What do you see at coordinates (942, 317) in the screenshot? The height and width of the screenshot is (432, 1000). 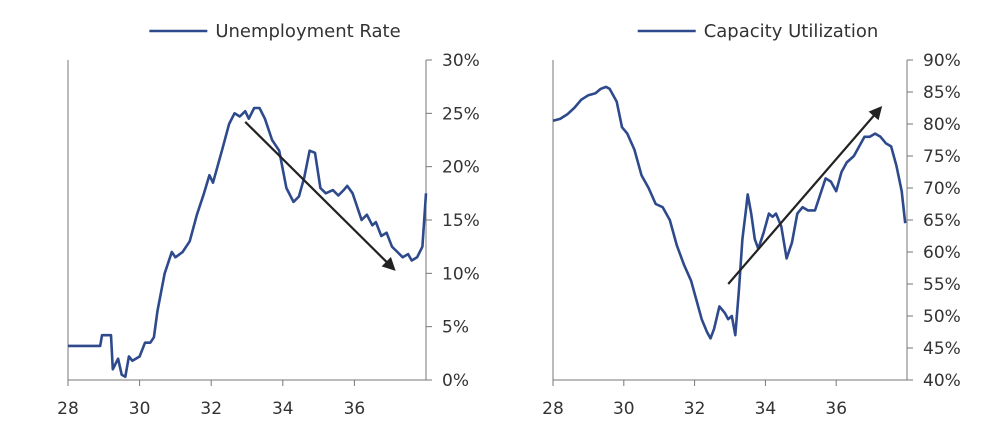 I see `y-tick-label: 50%` at bounding box center [942, 317].